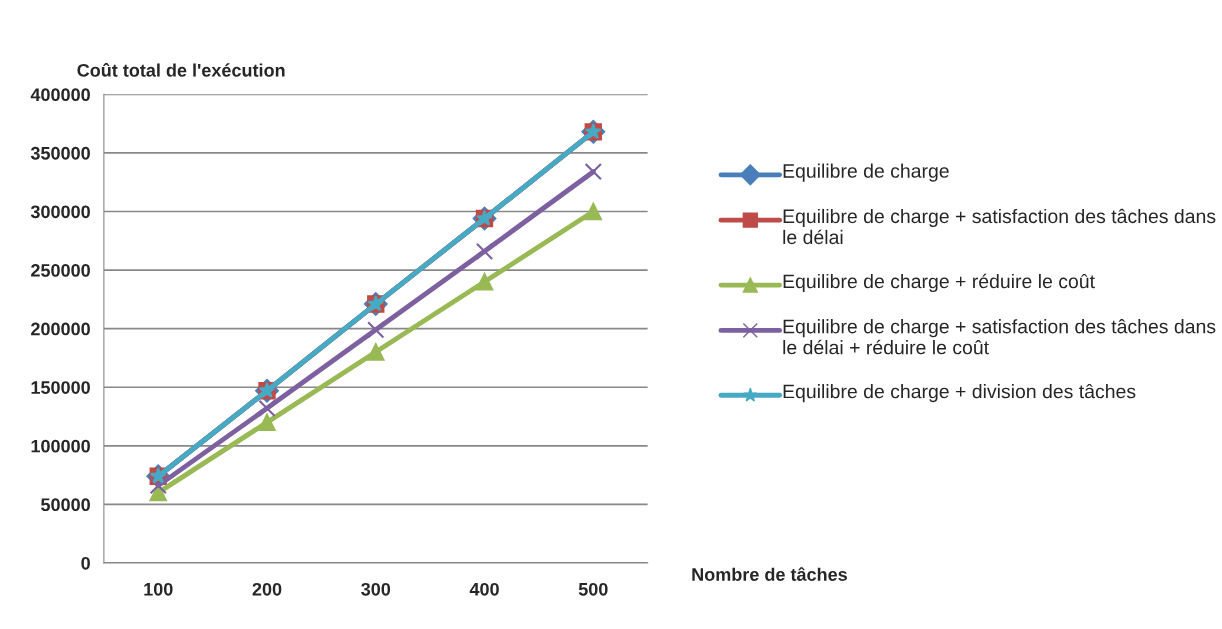 The width and height of the screenshot is (1222, 629). I want to click on x-tick-label: 300, so click(376, 589).